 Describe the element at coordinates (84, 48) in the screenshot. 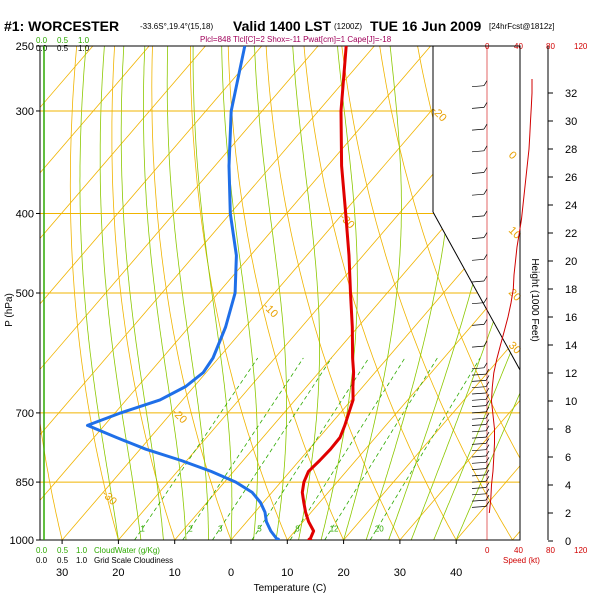

I see `top-cloud-black-2: 1.0` at that location.